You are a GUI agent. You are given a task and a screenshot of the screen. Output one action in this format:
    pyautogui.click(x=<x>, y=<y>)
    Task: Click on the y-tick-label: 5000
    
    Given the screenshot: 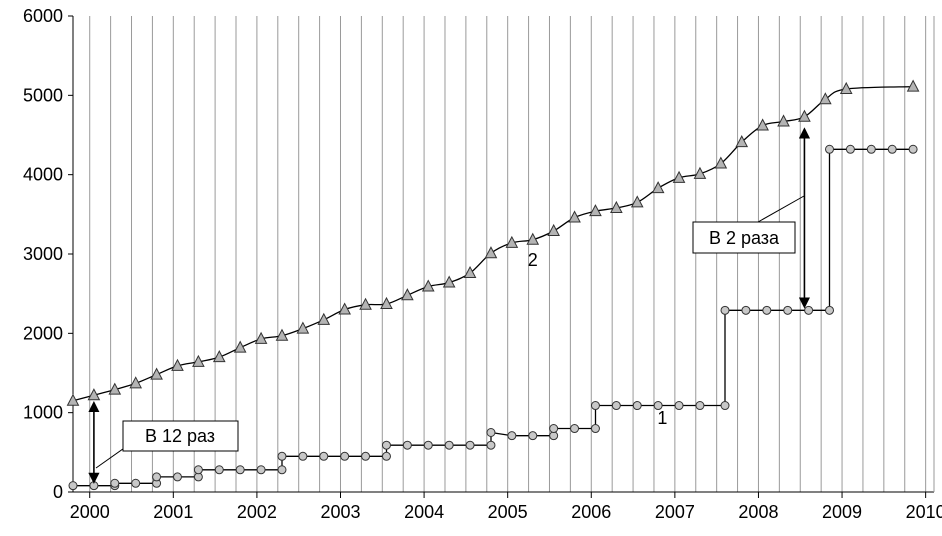 What is the action you would take?
    pyautogui.click(x=43, y=95)
    